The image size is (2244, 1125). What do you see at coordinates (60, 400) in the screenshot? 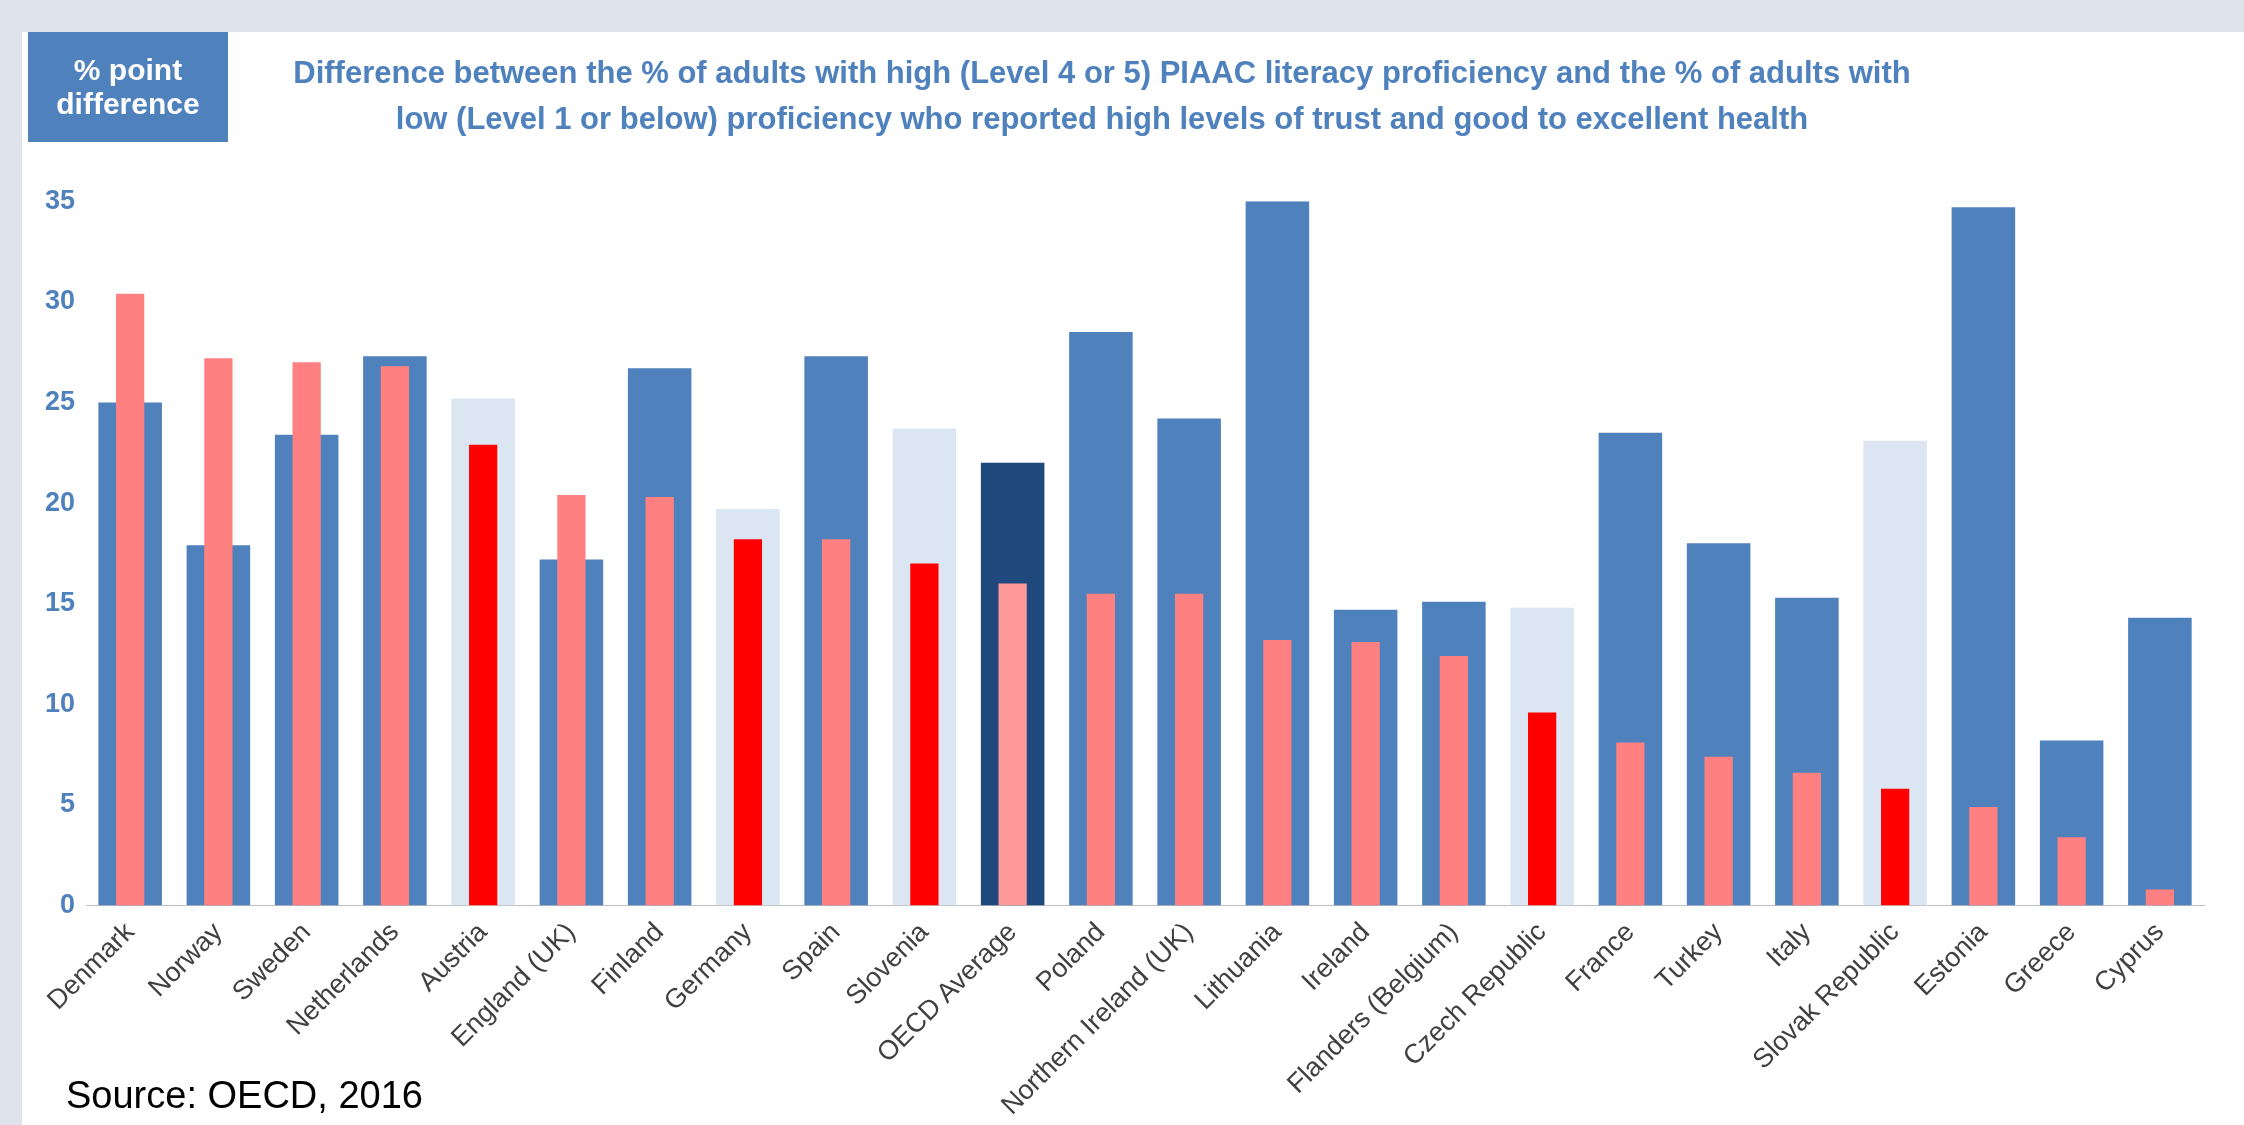
I see `y-tick-label: 25` at bounding box center [60, 400].